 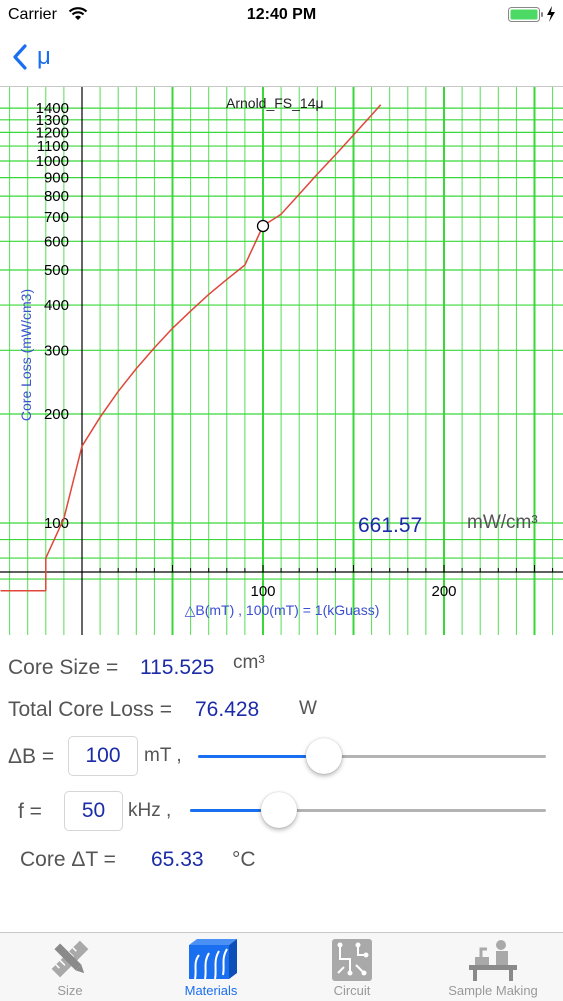 I want to click on status-time: 12:40 PM, so click(x=281, y=14).